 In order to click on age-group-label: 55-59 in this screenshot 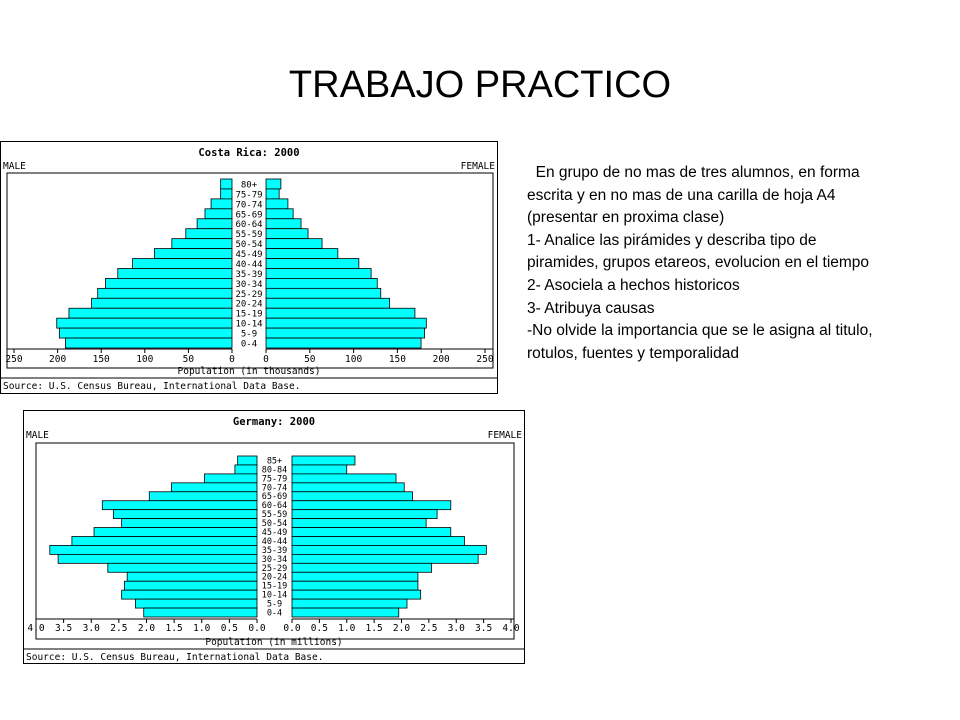, I will do `click(248, 235)`.